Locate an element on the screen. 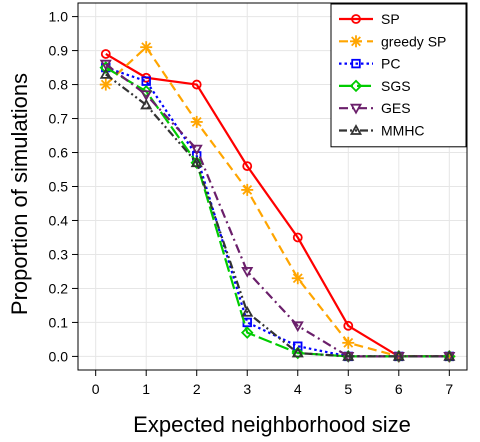  y-axis-label: Proportion of simulations is located at coordinates (19, 194).